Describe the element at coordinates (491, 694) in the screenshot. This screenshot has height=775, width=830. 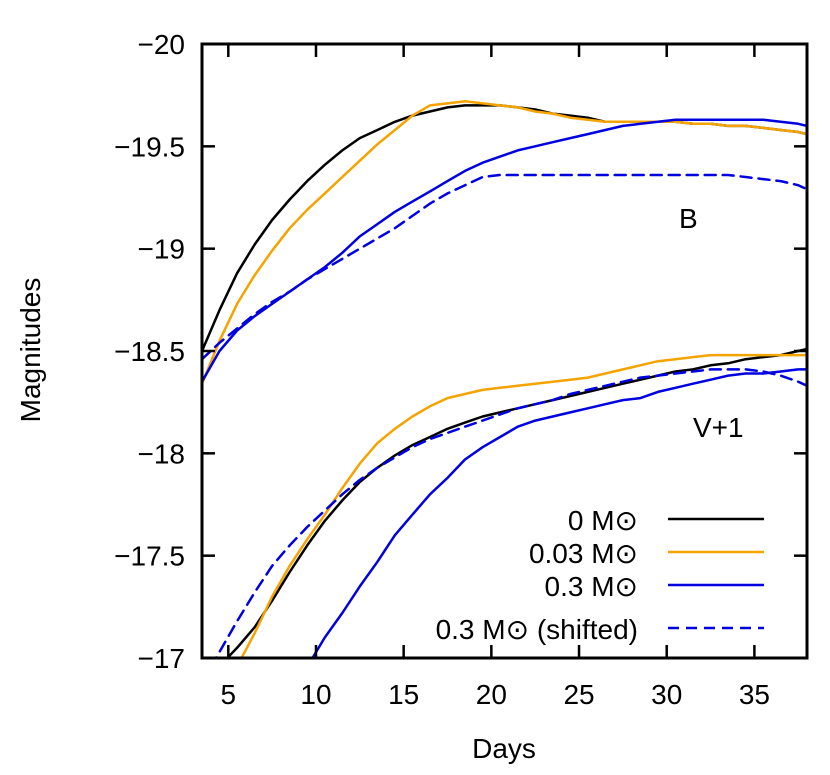
I see `x-tick-label-3: 20` at that location.